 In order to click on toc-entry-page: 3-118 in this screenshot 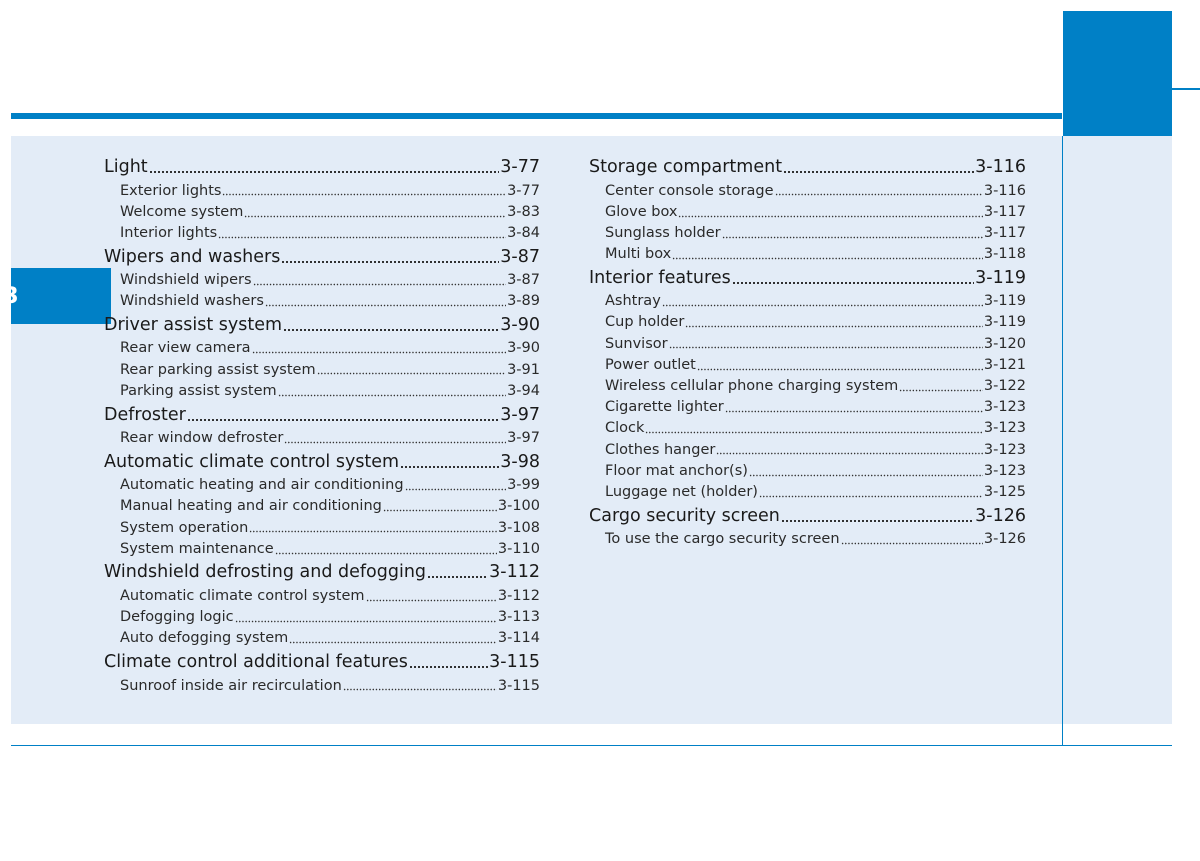, I will do `click(1004, 254)`.